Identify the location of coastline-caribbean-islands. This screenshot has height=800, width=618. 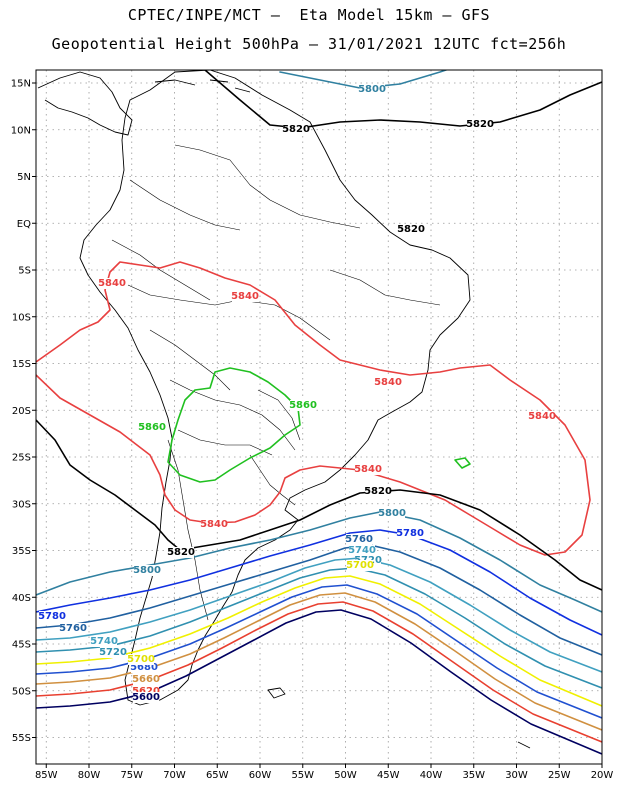
(202, 86).